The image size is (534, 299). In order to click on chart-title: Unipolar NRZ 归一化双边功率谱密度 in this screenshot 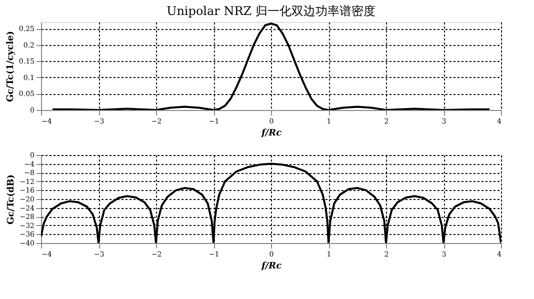, I will do `click(271, 11)`.